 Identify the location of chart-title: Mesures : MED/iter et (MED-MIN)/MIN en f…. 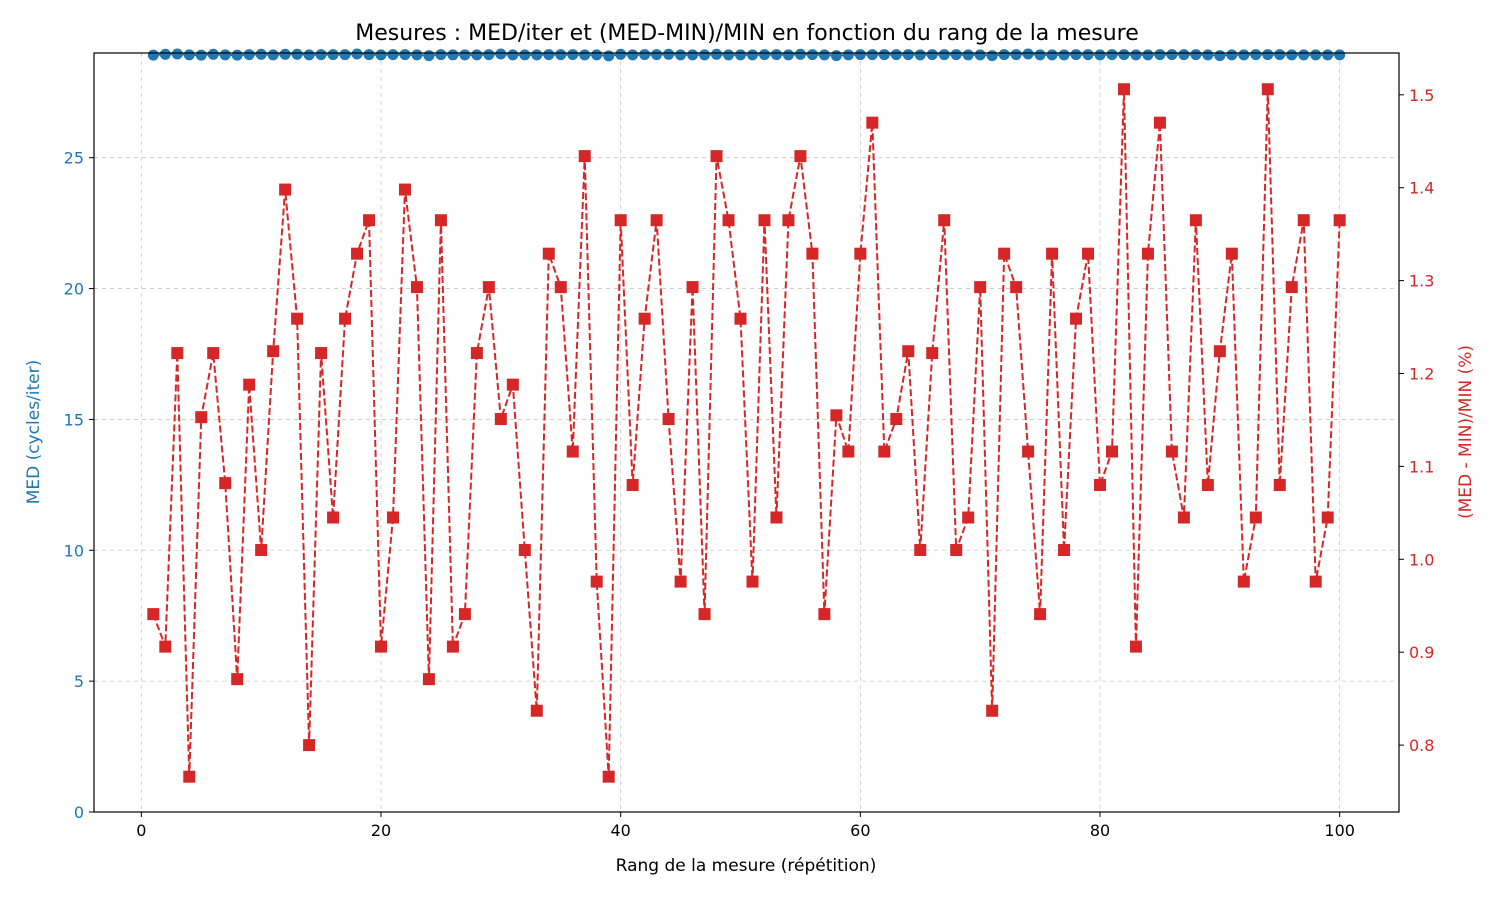
(747, 33).